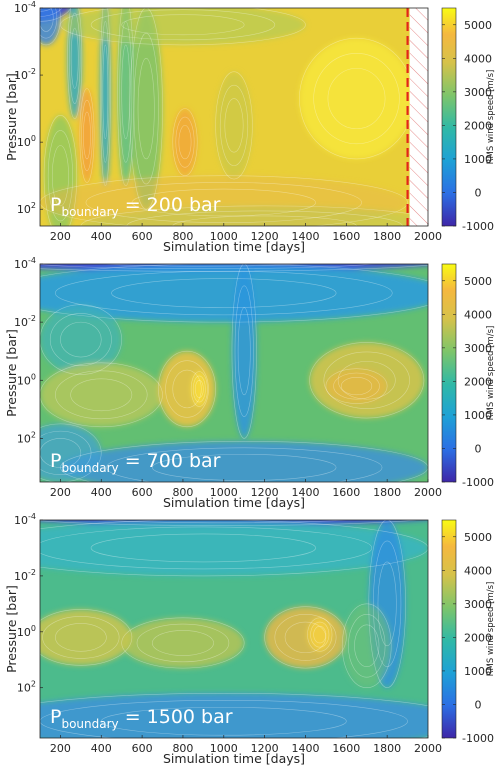  Describe the element at coordinates (478, 348) in the screenshot. I see `colorbar-tick-label: 3000` at that location.